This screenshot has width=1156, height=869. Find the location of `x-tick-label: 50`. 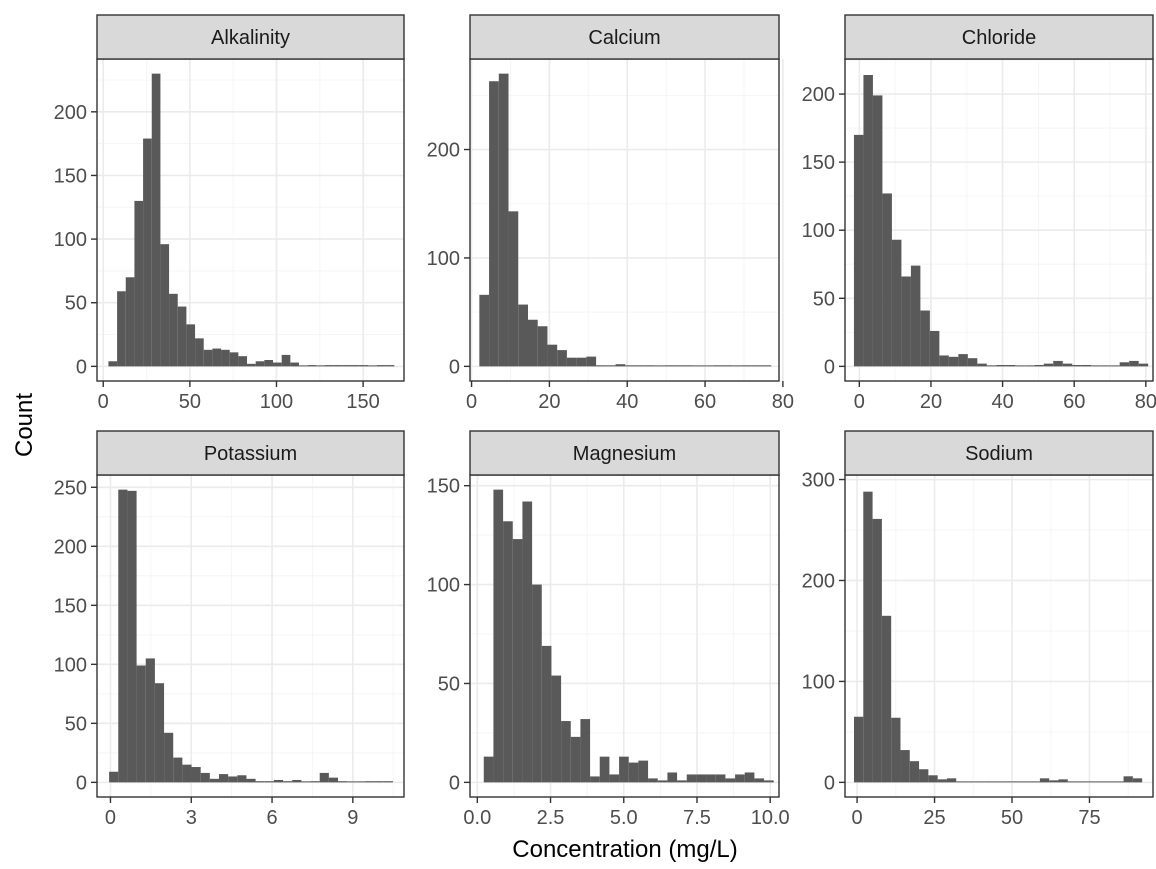

x-tick-label: 50 is located at coordinates (1012, 818).